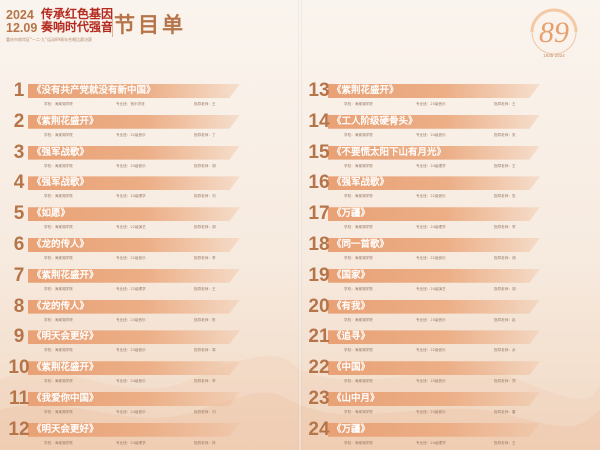 The height and width of the screenshot is (450, 600). I want to click on program-unit: 专业班：23级理学, so click(131, 442).